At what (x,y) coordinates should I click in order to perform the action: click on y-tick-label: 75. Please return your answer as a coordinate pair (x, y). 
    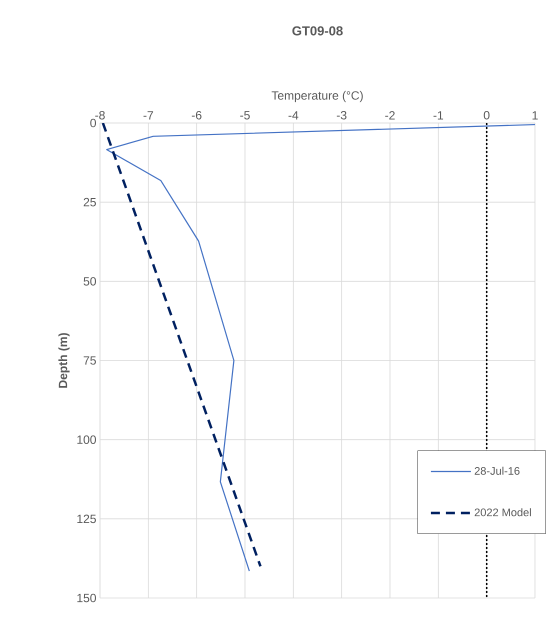
    Looking at the image, I should click on (90, 360).